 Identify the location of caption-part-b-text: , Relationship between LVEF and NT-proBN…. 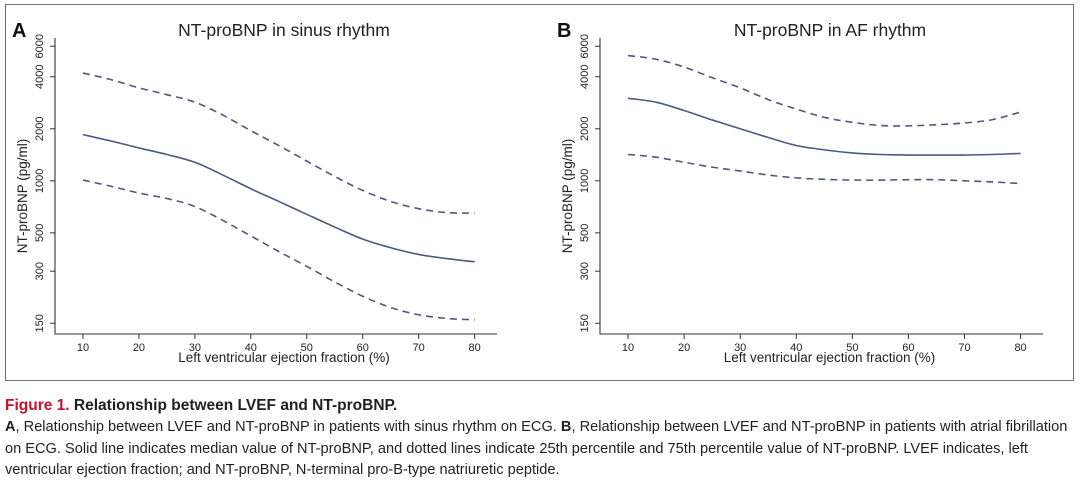
(536, 448).